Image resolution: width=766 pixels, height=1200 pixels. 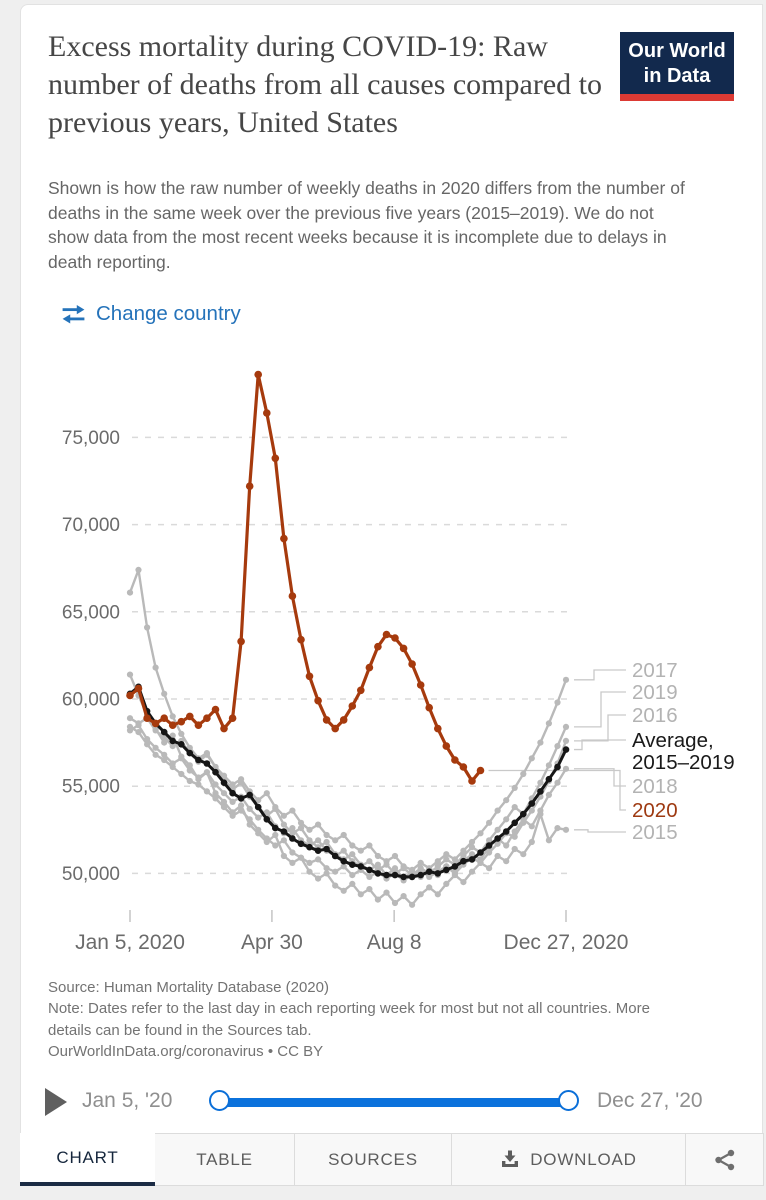 I want to click on owid-logo: Our World in Data, so click(x=677, y=66).